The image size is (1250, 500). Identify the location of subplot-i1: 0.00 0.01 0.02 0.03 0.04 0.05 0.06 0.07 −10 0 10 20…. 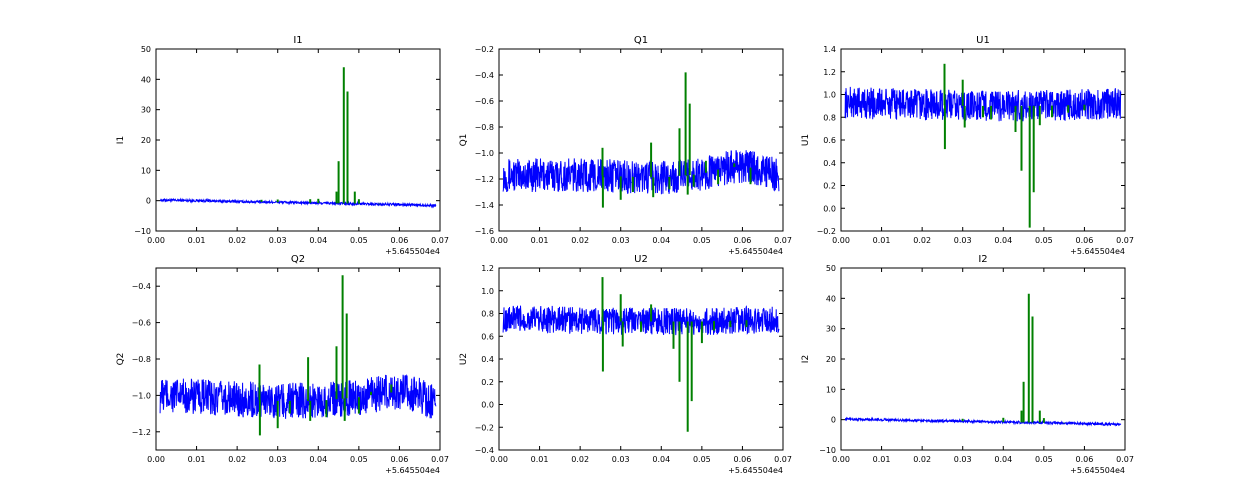
(282, 145).